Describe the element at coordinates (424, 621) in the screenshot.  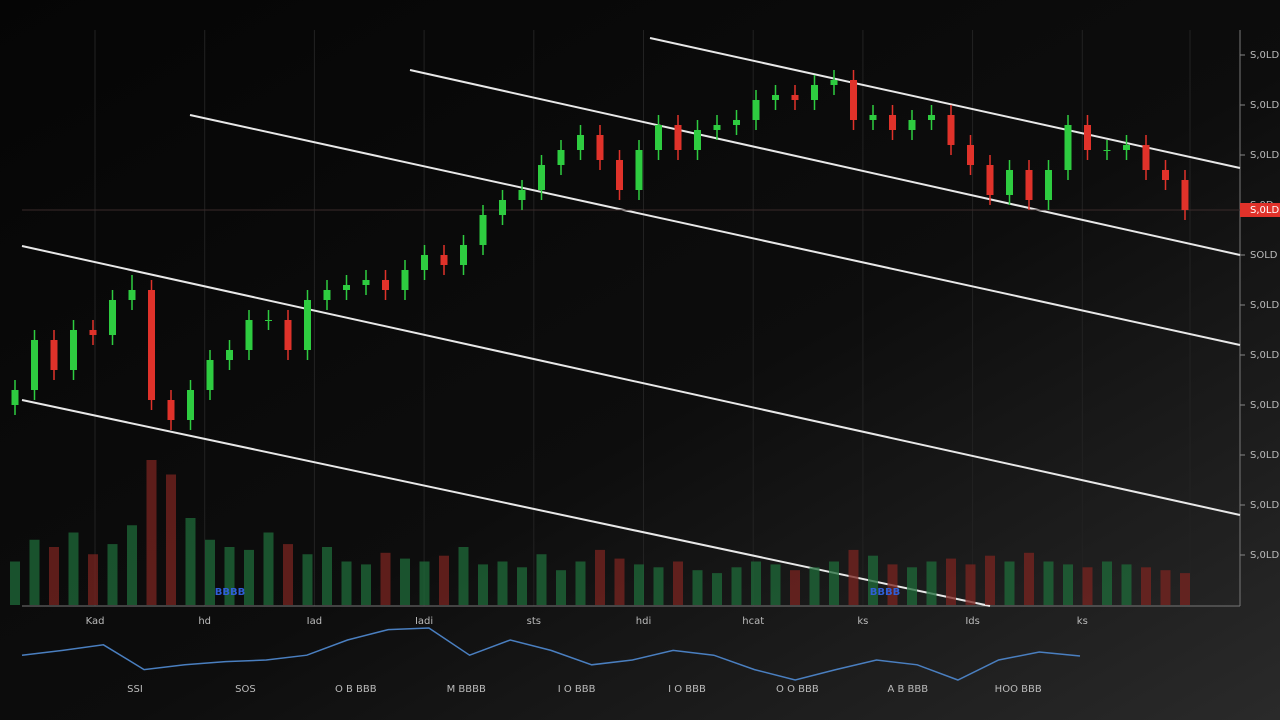
I see `x-tick-label: Iadi` at that location.